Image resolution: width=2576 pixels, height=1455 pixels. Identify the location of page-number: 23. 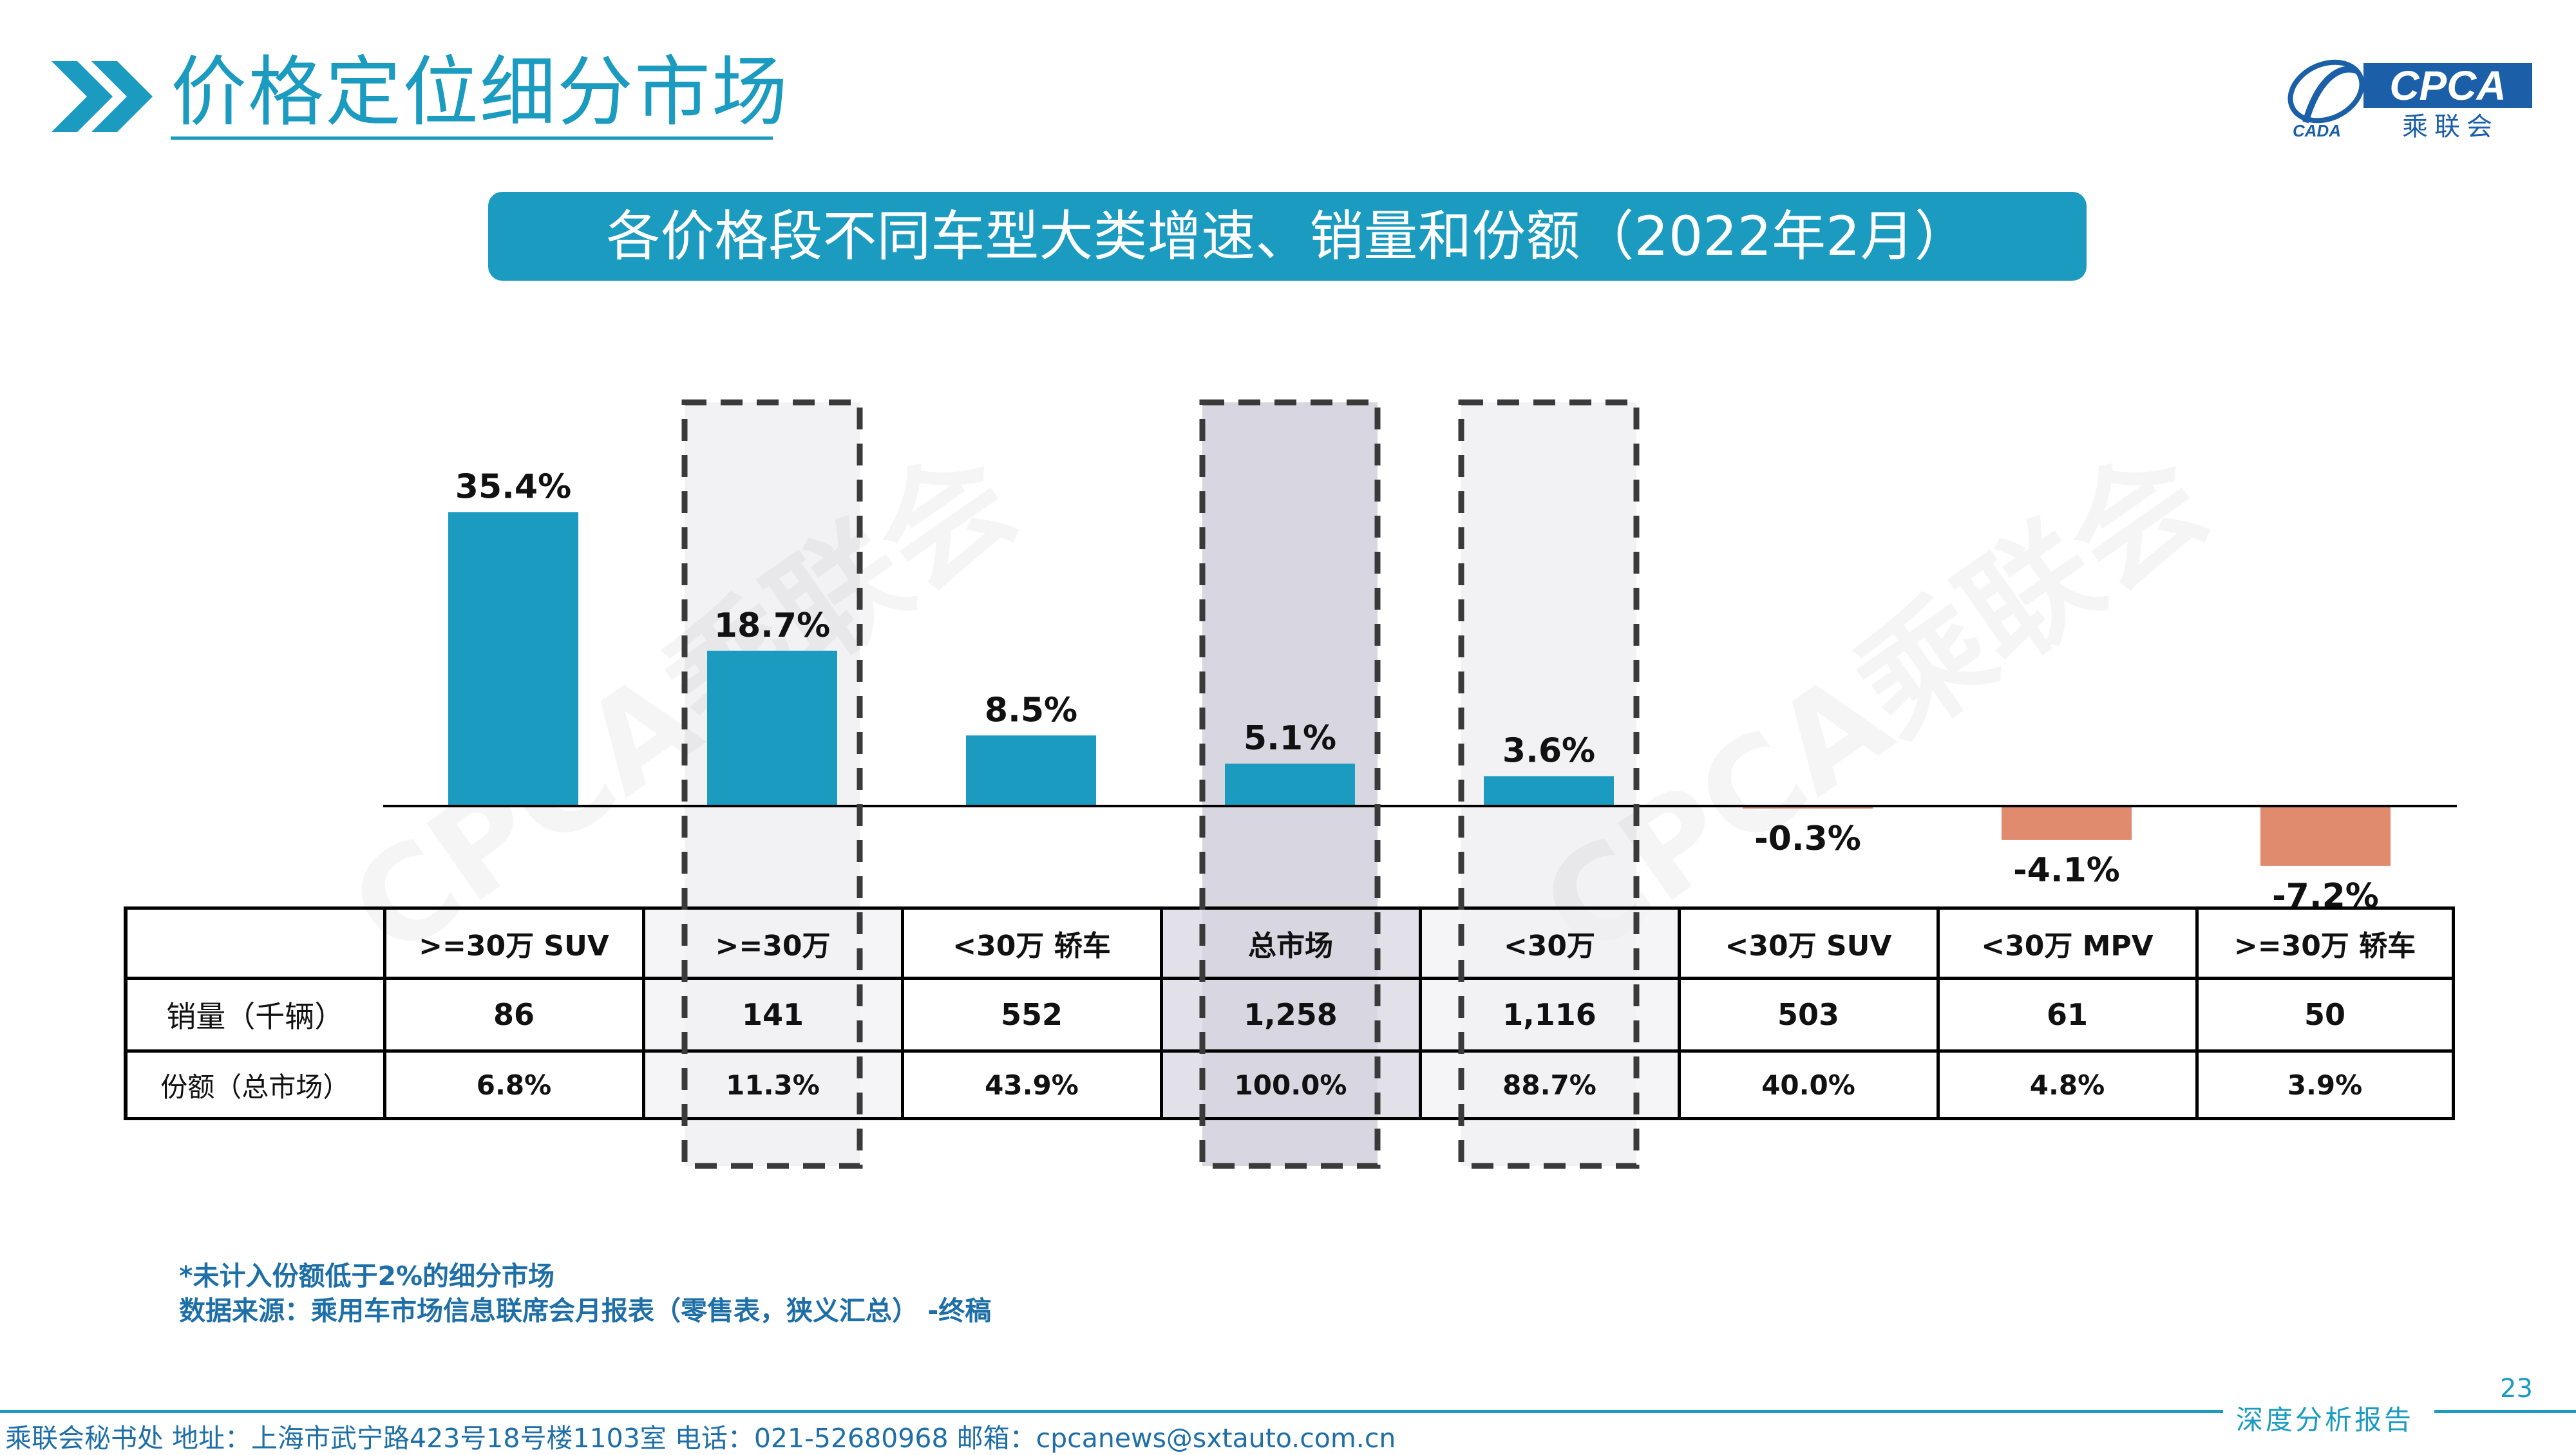
(2516, 1388).